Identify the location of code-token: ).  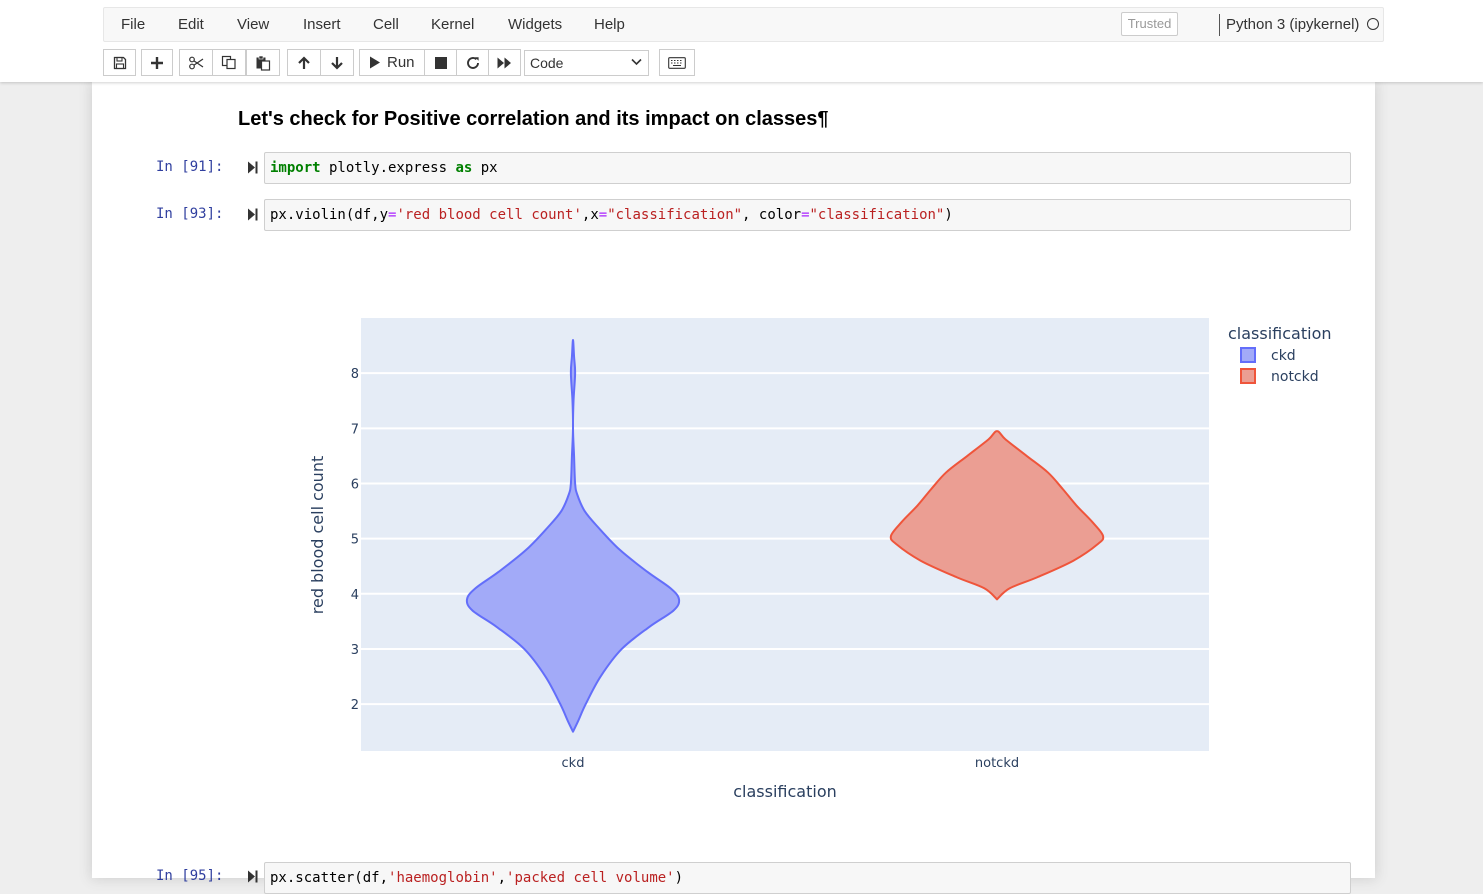
(948, 215).